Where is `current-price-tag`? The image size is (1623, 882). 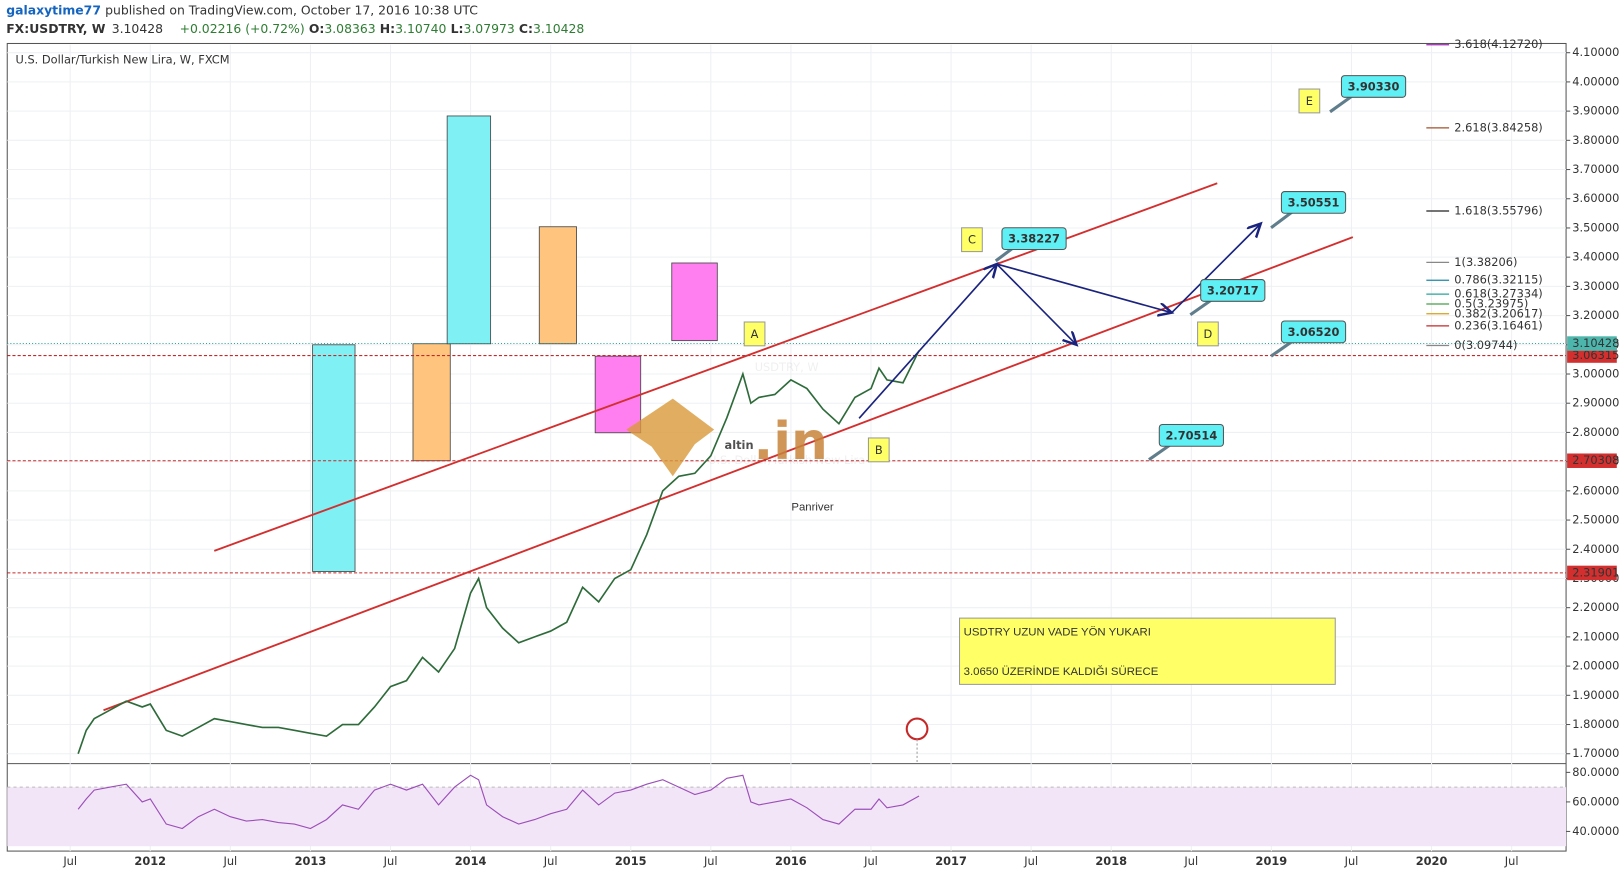
current-price-tag is located at coordinates (1592, 343).